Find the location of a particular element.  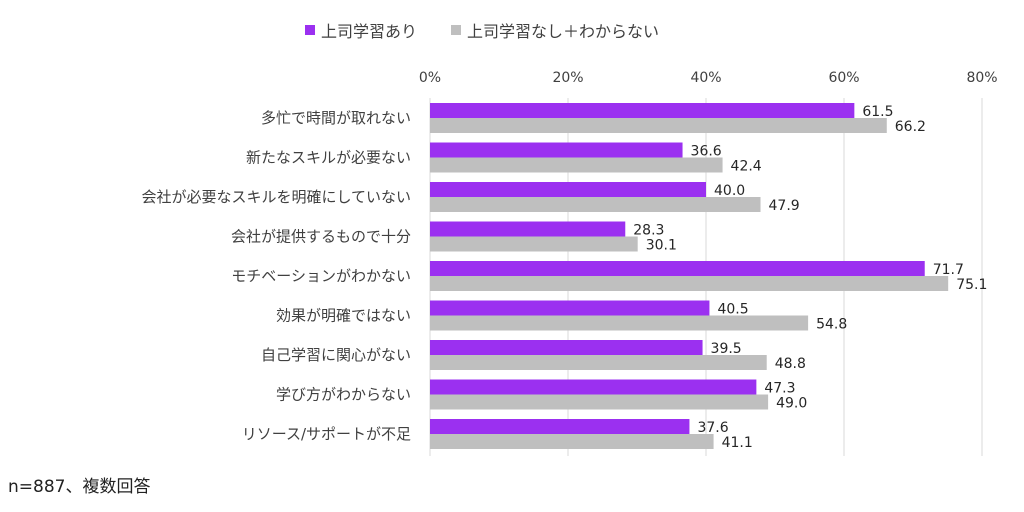

legend-item-series-1: 上司学習あり is located at coordinates (361, 30).